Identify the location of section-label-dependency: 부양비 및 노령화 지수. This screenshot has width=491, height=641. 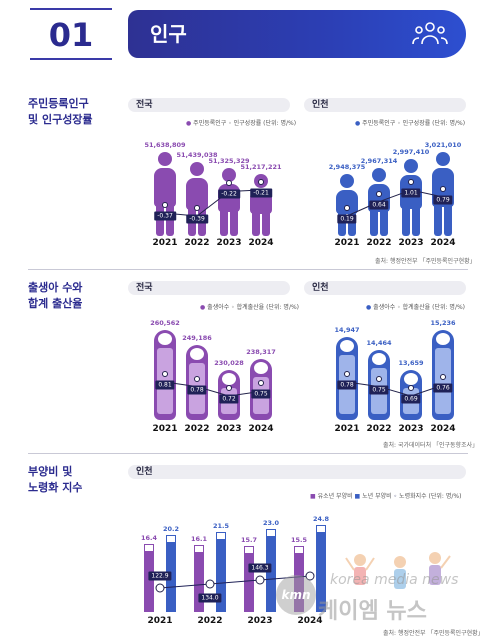
(55, 479).